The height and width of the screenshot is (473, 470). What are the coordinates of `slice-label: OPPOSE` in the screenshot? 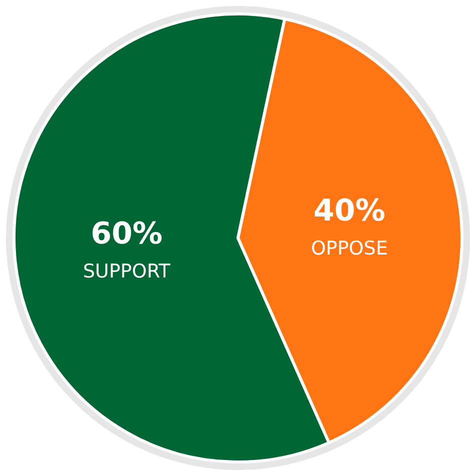 It's located at (349, 248).